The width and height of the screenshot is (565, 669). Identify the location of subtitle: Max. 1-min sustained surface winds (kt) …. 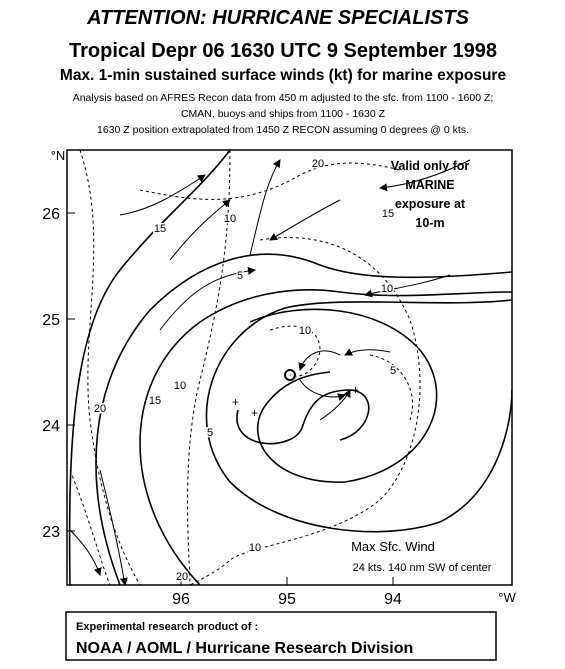
(283, 75).